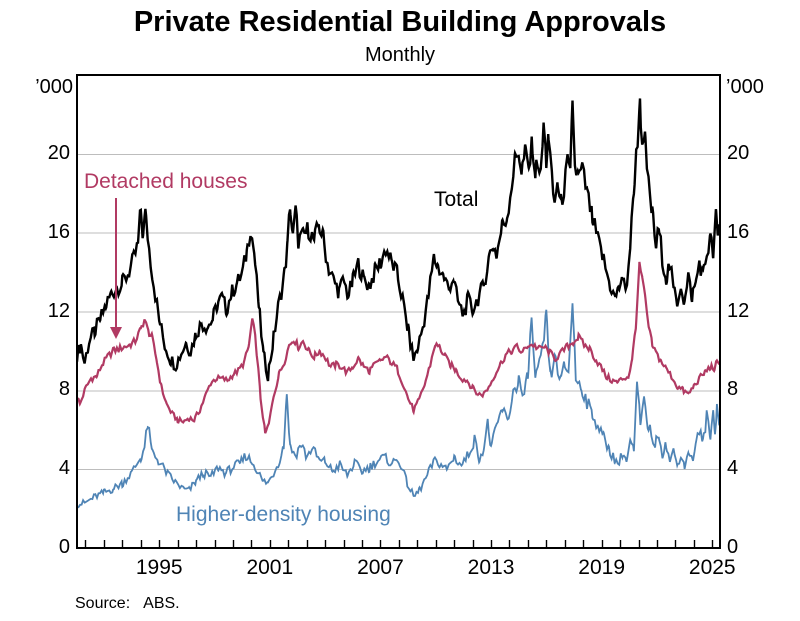 The height and width of the screenshot is (621, 800). Describe the element at coordinates (491, 567) in the screenshot. I see `x-axis-tick-label: 2013` at that location.